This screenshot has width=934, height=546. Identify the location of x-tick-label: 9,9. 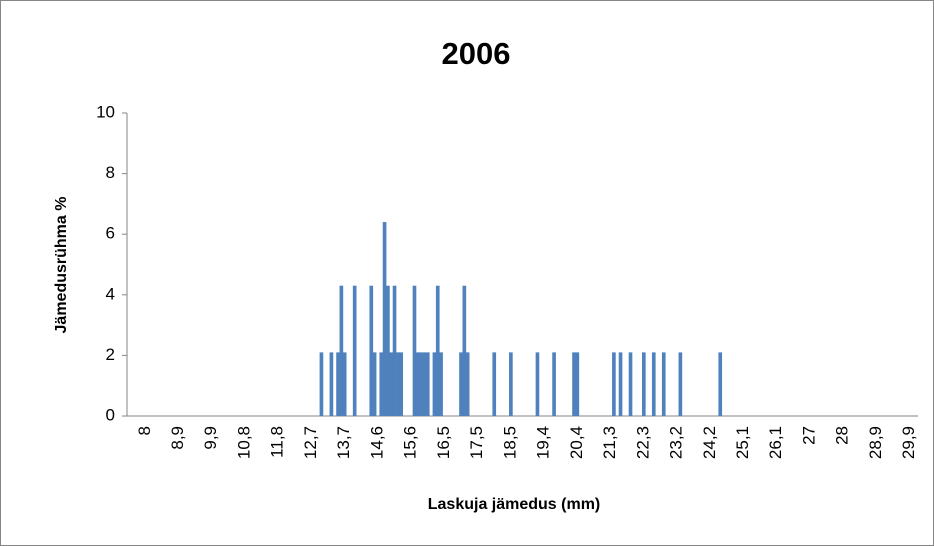
(210, 438).